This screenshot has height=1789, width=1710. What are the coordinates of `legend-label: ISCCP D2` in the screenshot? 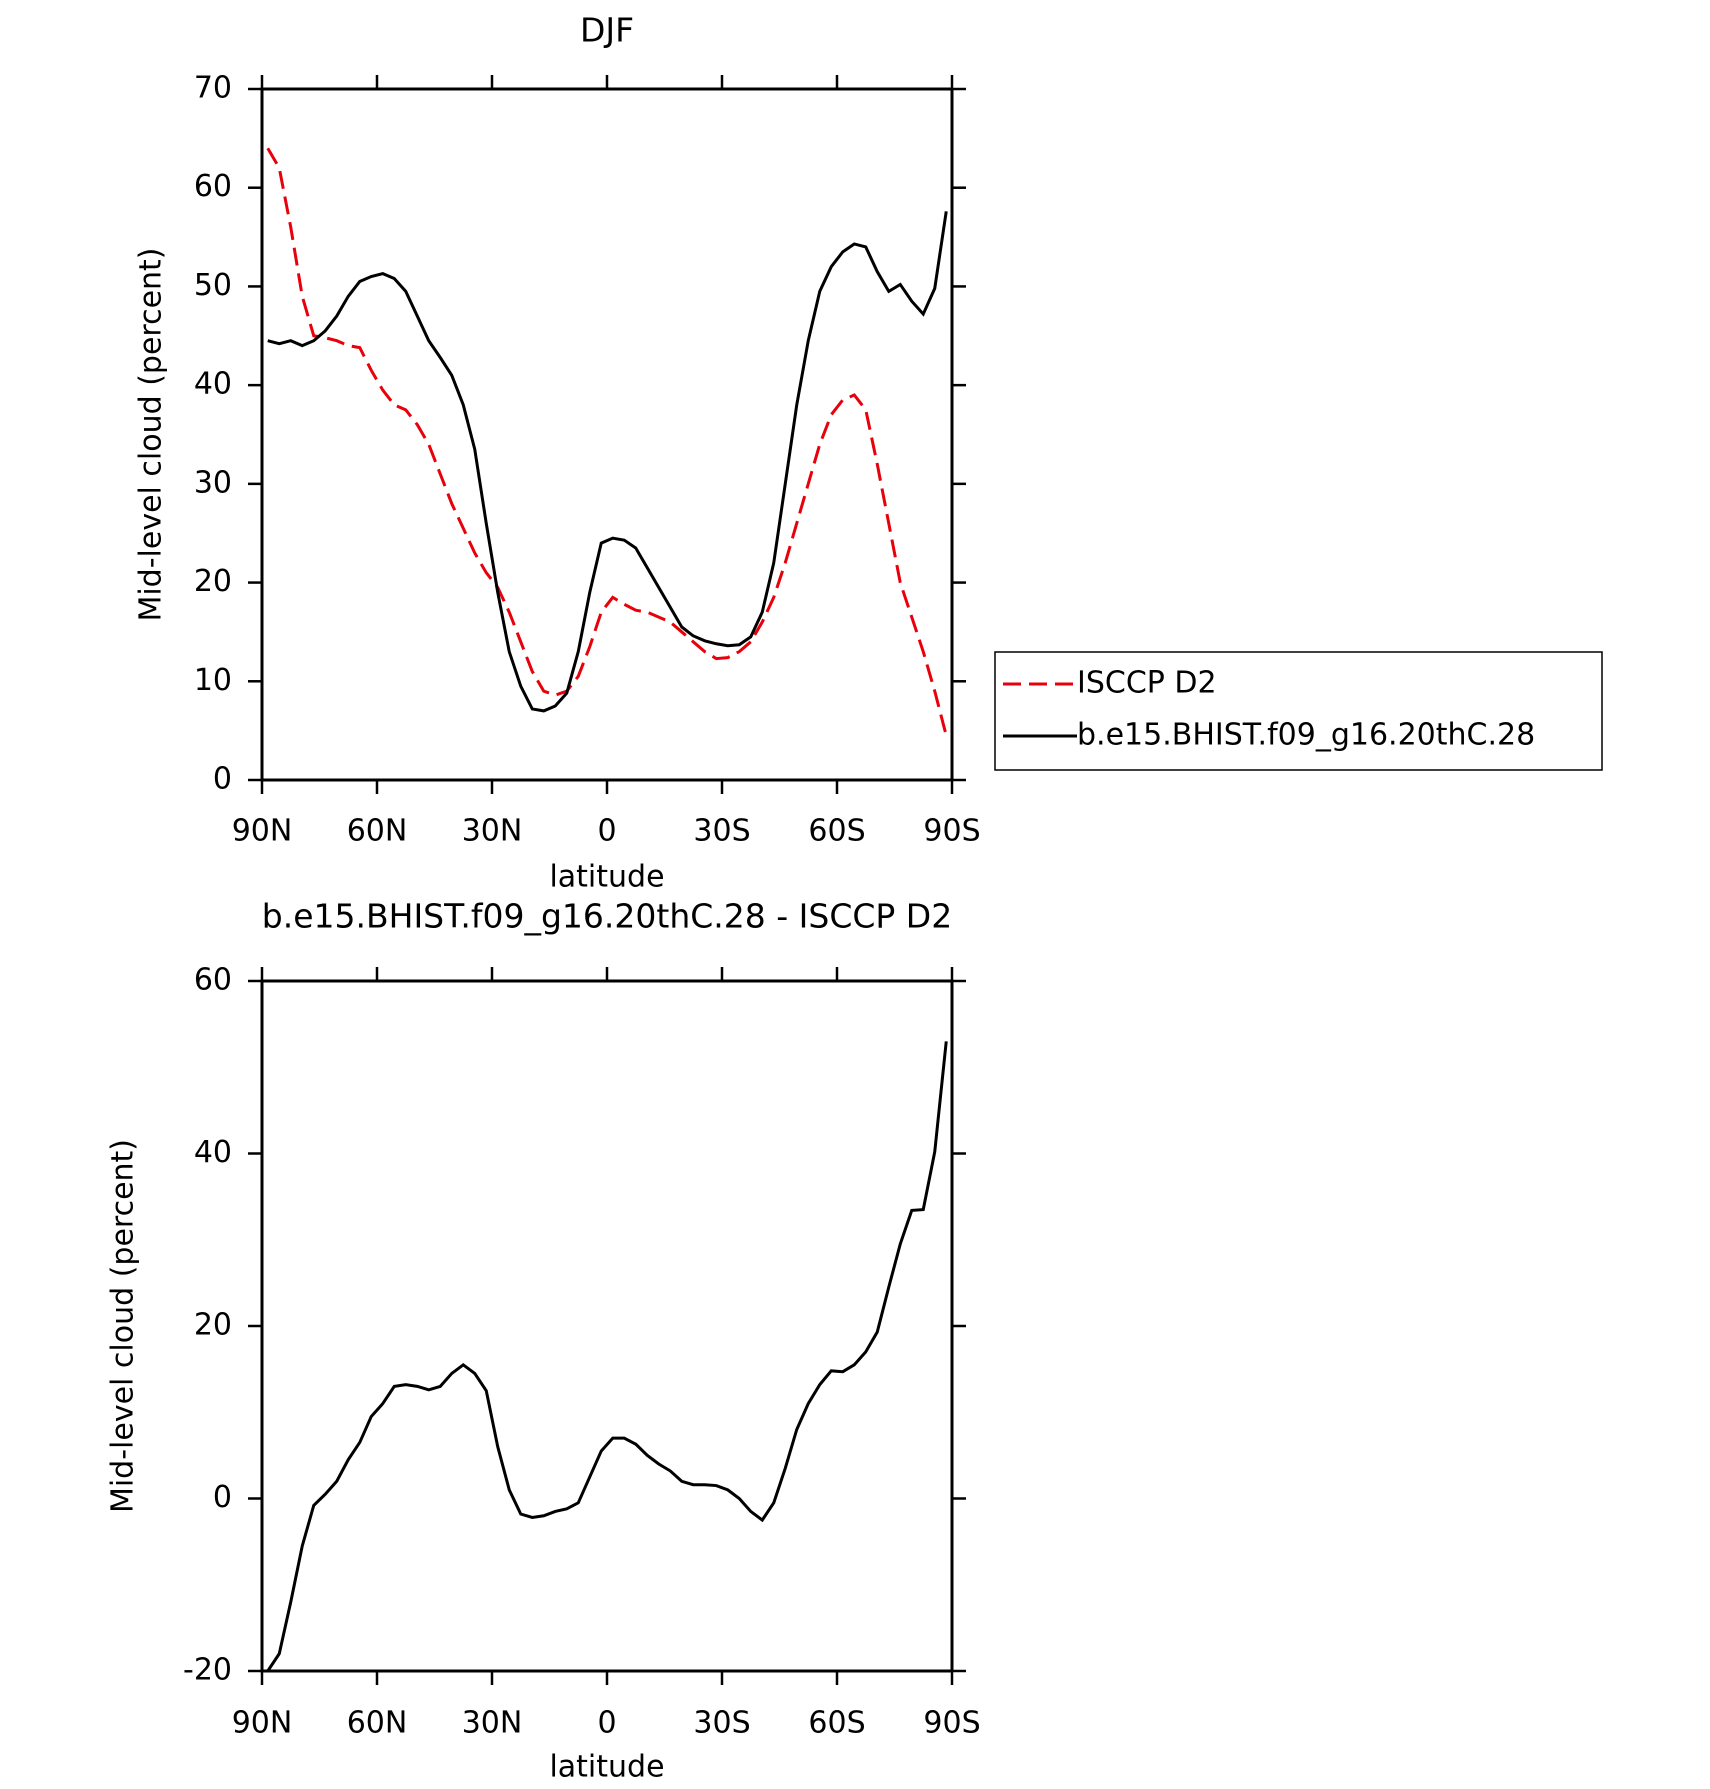 It's located at (1147, 683).